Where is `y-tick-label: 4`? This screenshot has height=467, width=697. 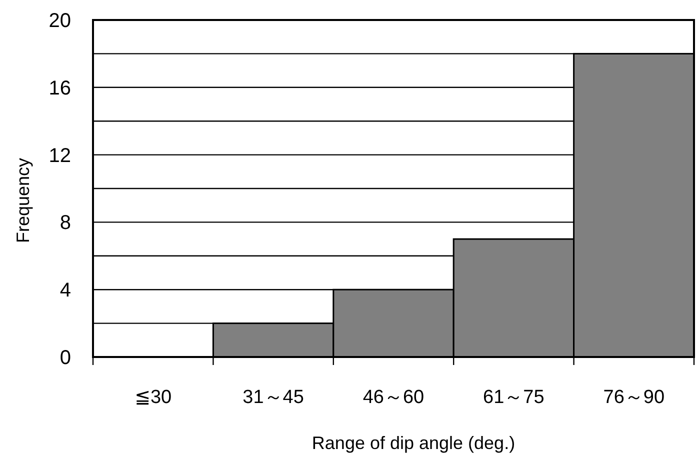
y-tick-label: 4 is located at coordinates (65, 291).